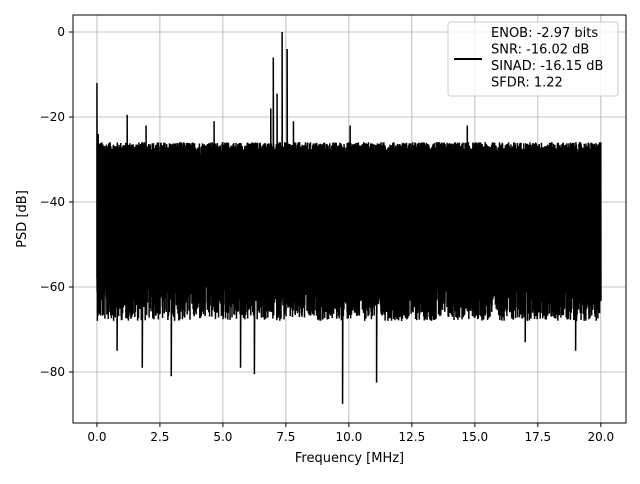 The height and width of the screenshot is (484, 640). I want to click on y-tick-label: −40, so click(52, 202).